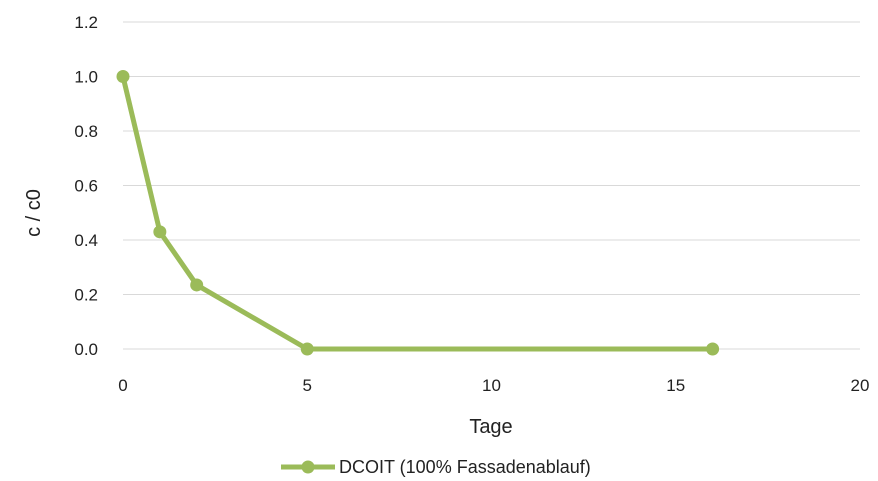  I want to click on legend-label: DCOIT (100% Fassadenablauf), so click(465, 467).